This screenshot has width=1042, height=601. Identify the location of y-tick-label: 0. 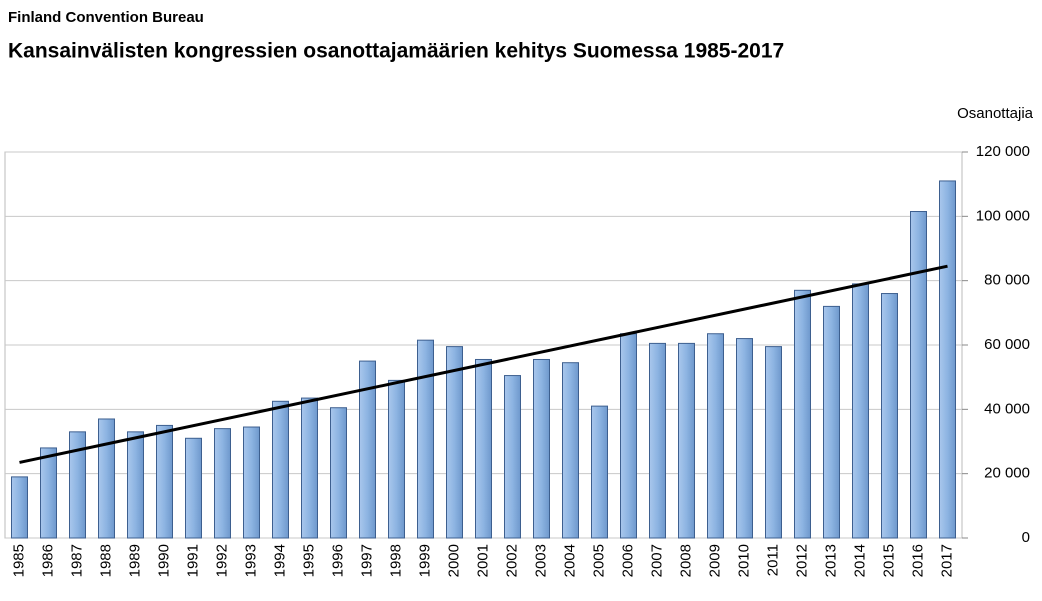
(1026, 537).